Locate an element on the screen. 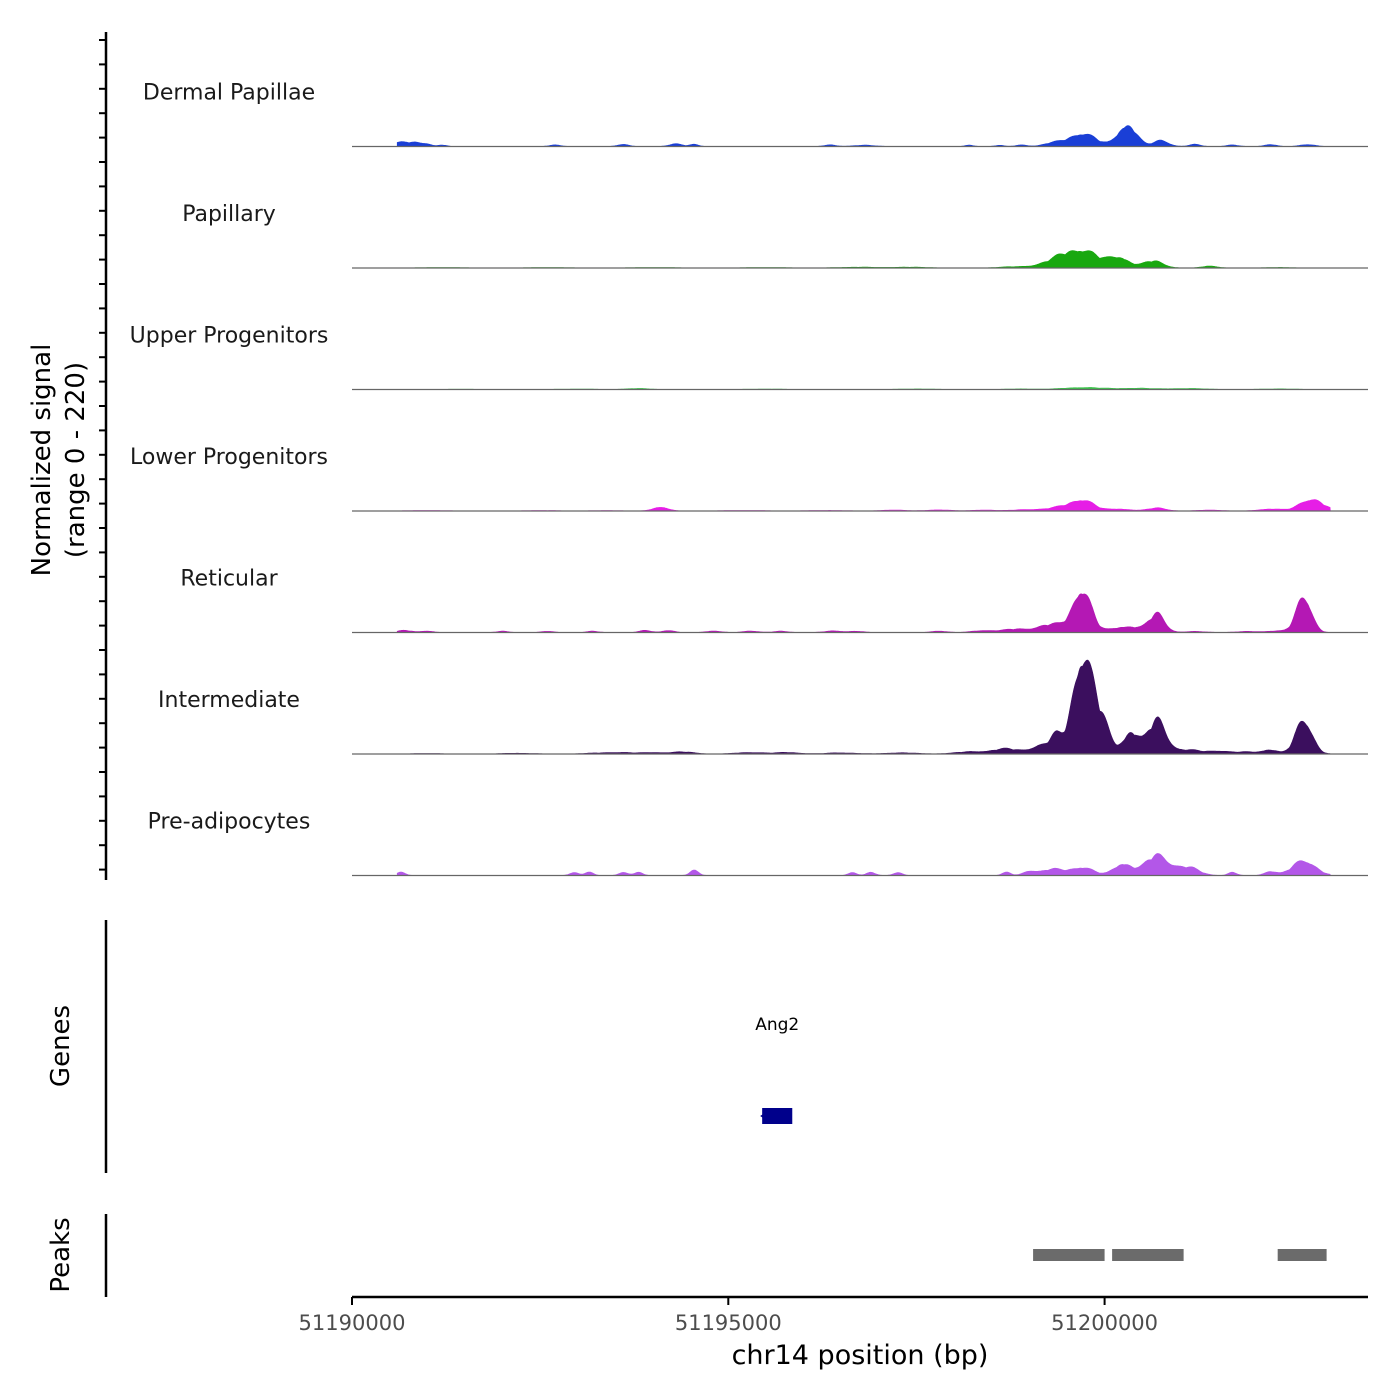 This screenshot has width=1400, height=1400. track-label: Upper Progenitors is located at coordinates (229, 336).